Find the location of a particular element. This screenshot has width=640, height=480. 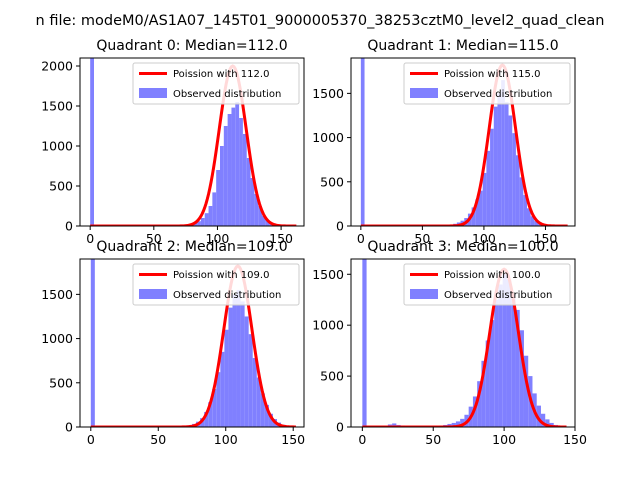

subplot-title: Quadrant 3: Median=100.0 is located at coordinates (462, 247).